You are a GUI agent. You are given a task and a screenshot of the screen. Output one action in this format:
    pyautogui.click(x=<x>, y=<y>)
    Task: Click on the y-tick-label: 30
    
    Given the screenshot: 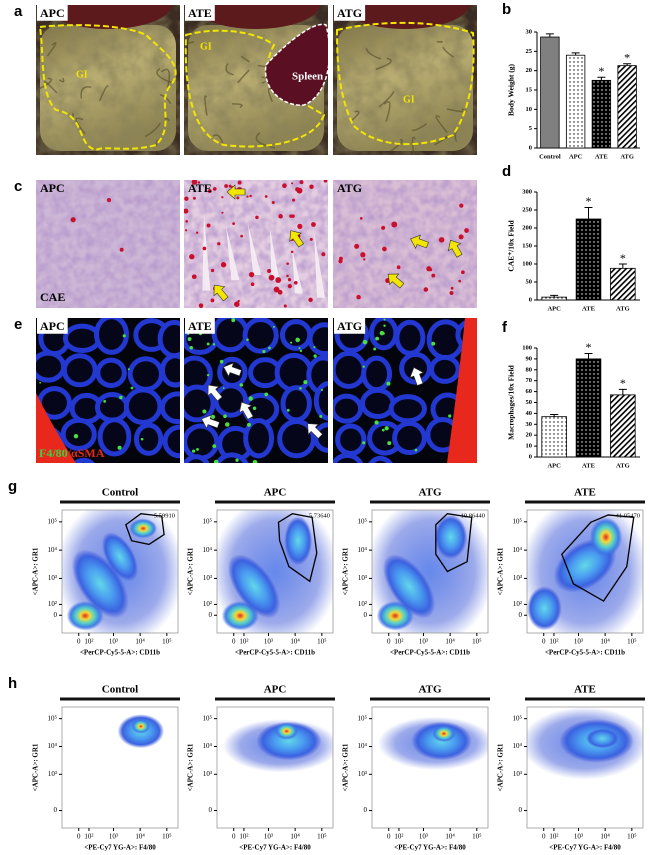 What is the action you would take?
    pyautogui.click(x=529, y=424)
    